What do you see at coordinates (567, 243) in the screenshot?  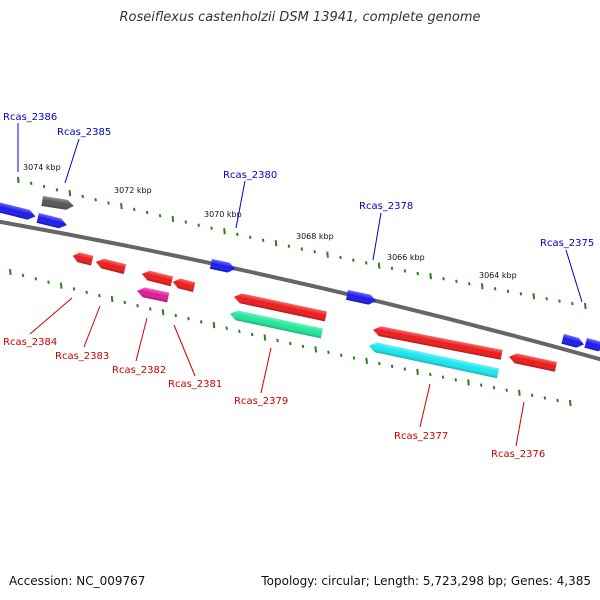 I see `gene-label: Rcas_2375` at bounding box center [567, 243].